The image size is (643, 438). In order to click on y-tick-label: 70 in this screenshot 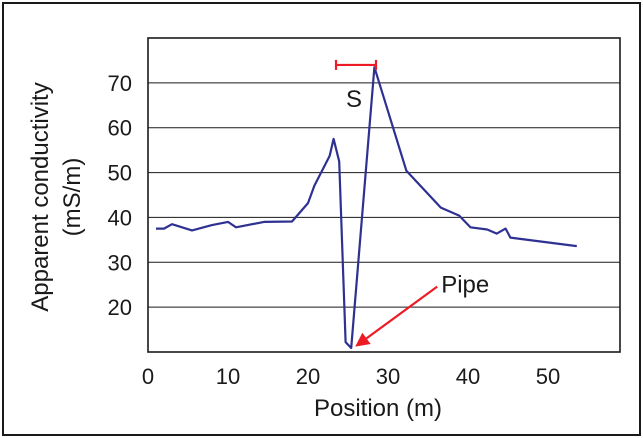, I will do `click(120, 83)`.